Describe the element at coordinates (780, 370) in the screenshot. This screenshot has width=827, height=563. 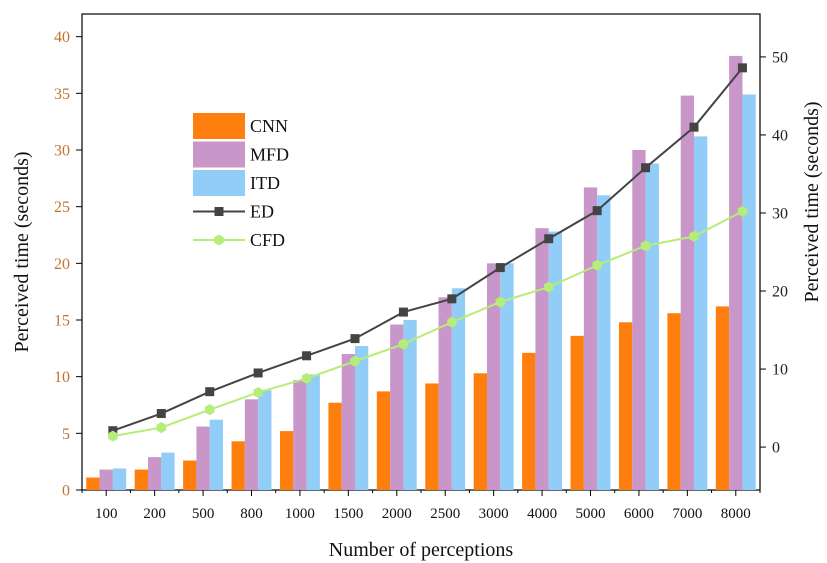
I see `y-right-tick-label: 10` at that location.